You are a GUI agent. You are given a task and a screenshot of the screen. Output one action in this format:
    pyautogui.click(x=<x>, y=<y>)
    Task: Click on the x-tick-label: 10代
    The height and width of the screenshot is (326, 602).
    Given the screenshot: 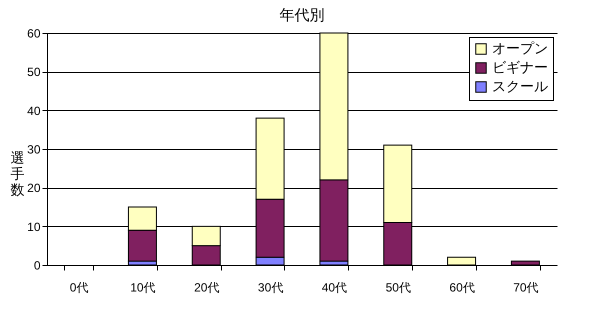 What is the action you would take?
    pyautogui.click(x=143, y=287)
    